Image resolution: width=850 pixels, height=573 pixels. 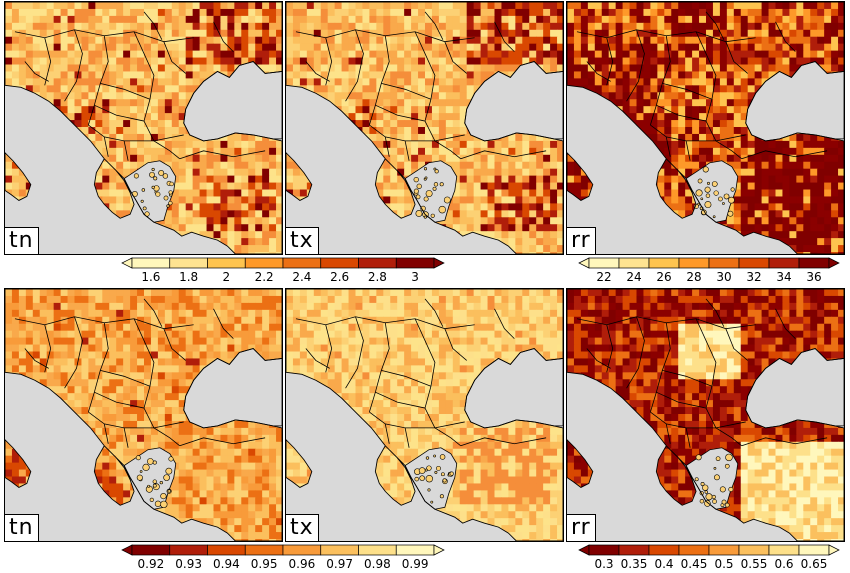 What do you see at coordinates (694, 277) in the screenshot?
I see `colorbar-tick-label: 28` at bounding box center [694, 277].